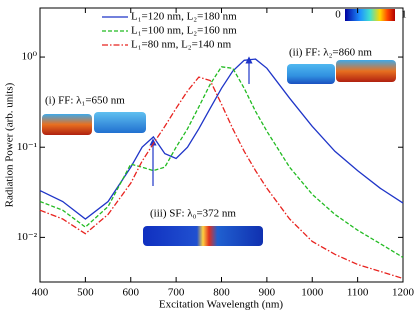 This screenshot has width=415, height=313. What do you see at coordinates (193, 214) in the screenshot?
I see `annotation: (iii) SF: λ₀=372 nm` at bounding box center [193, 214].